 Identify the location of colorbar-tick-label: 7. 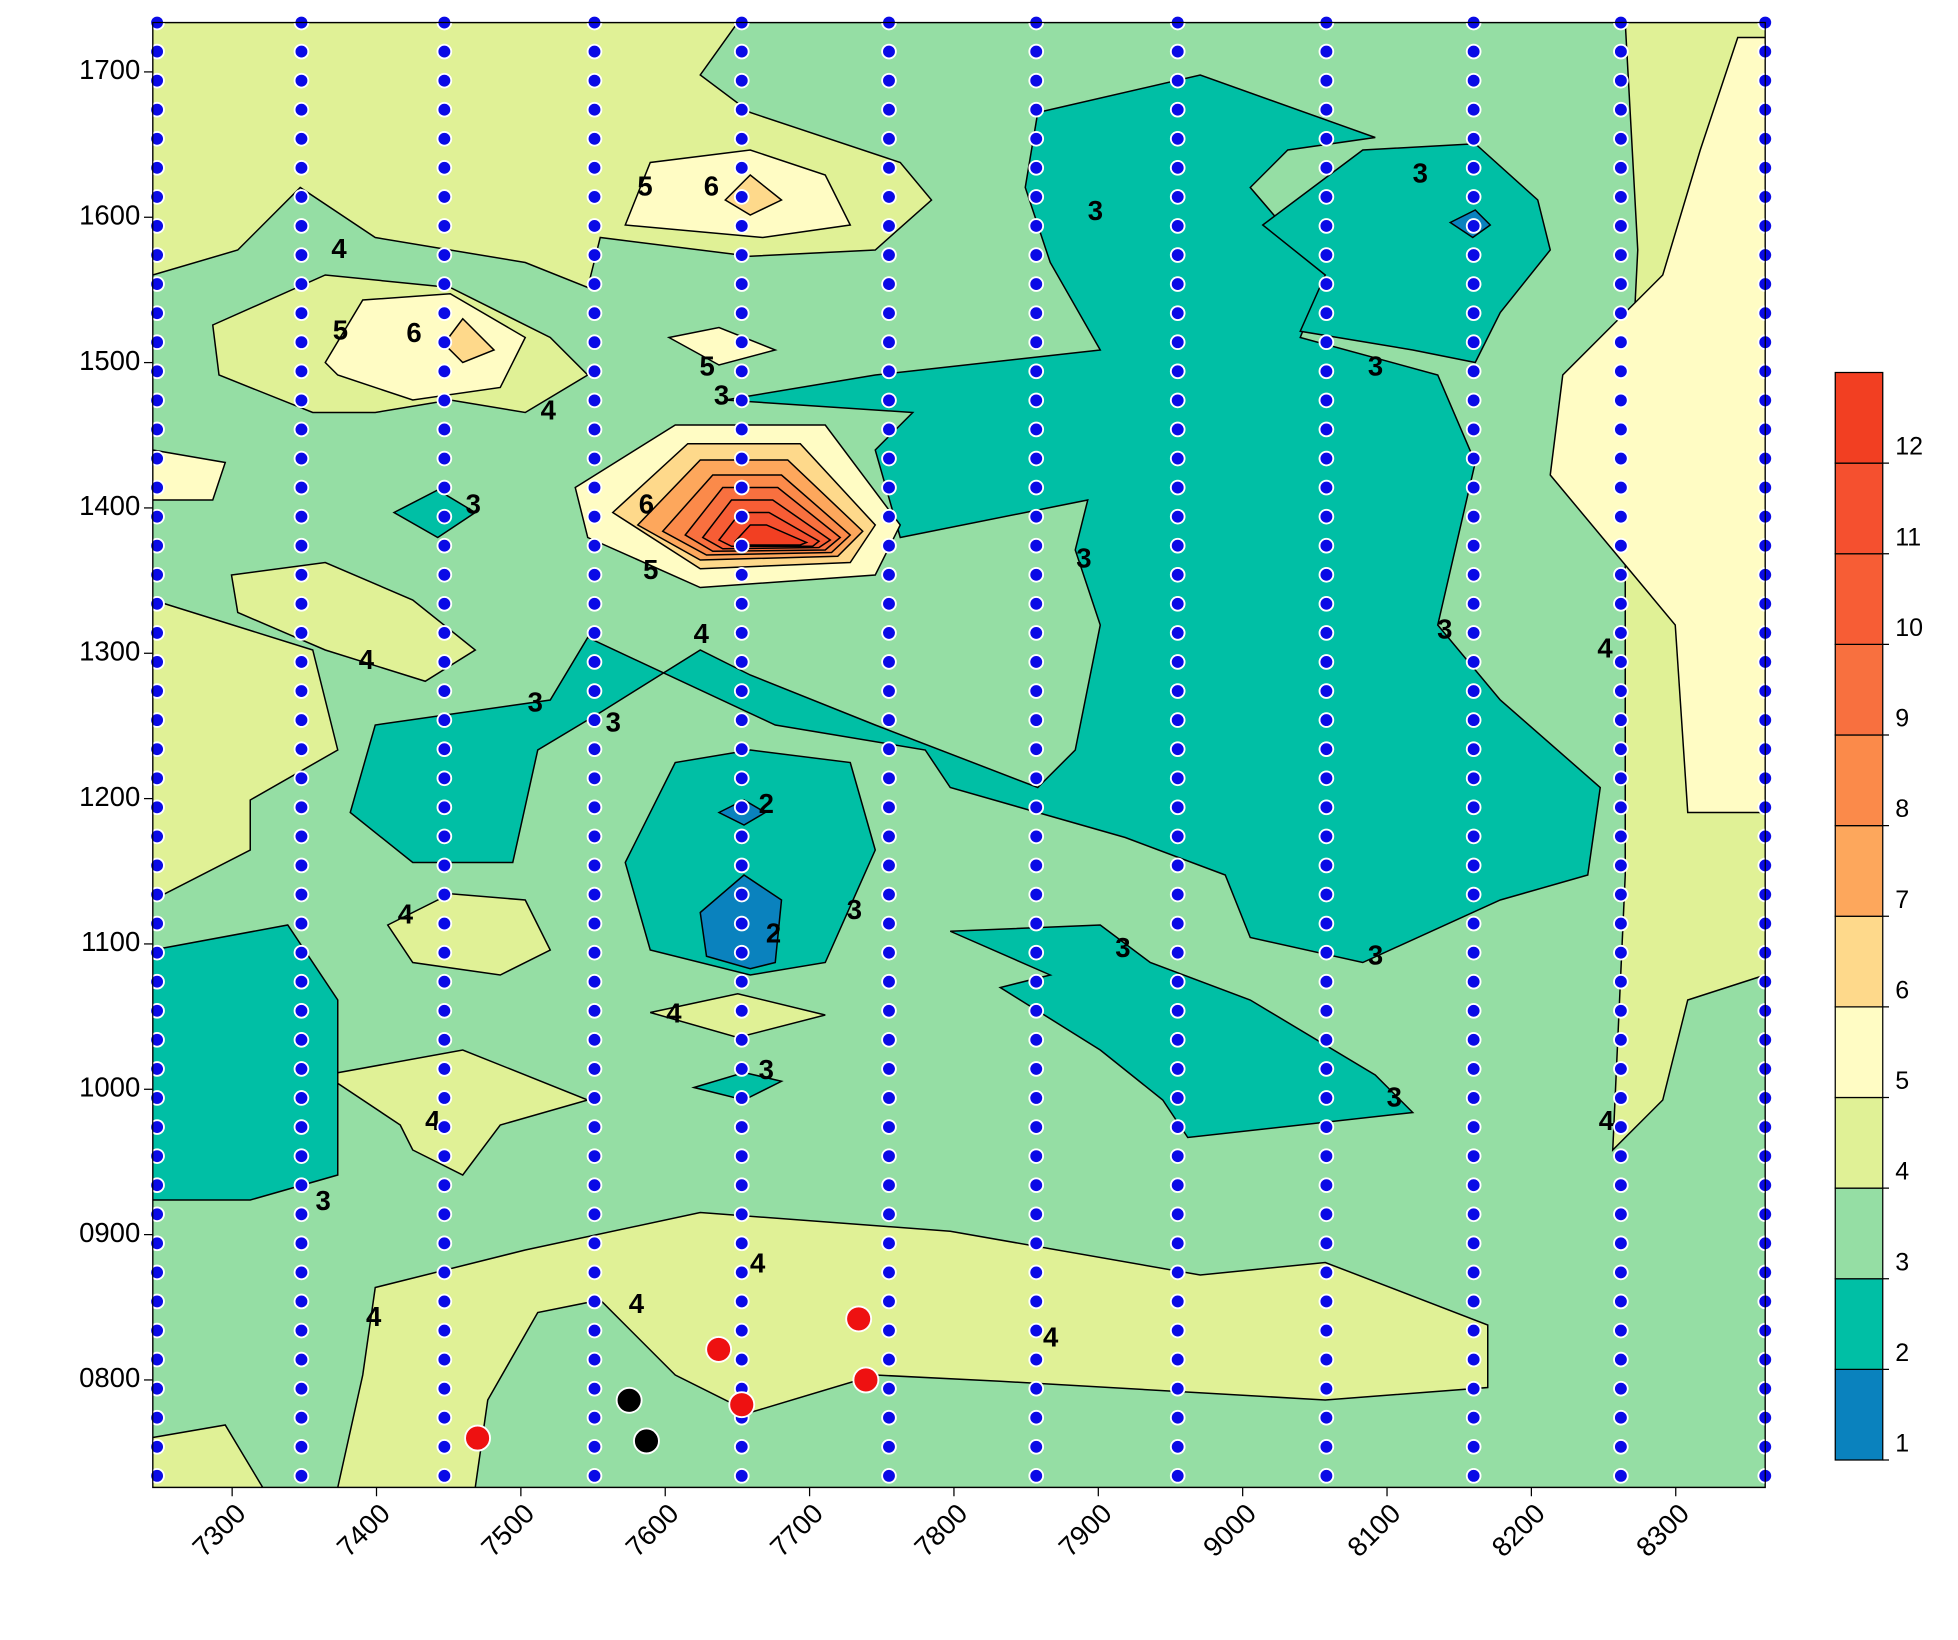
(1902, 900).